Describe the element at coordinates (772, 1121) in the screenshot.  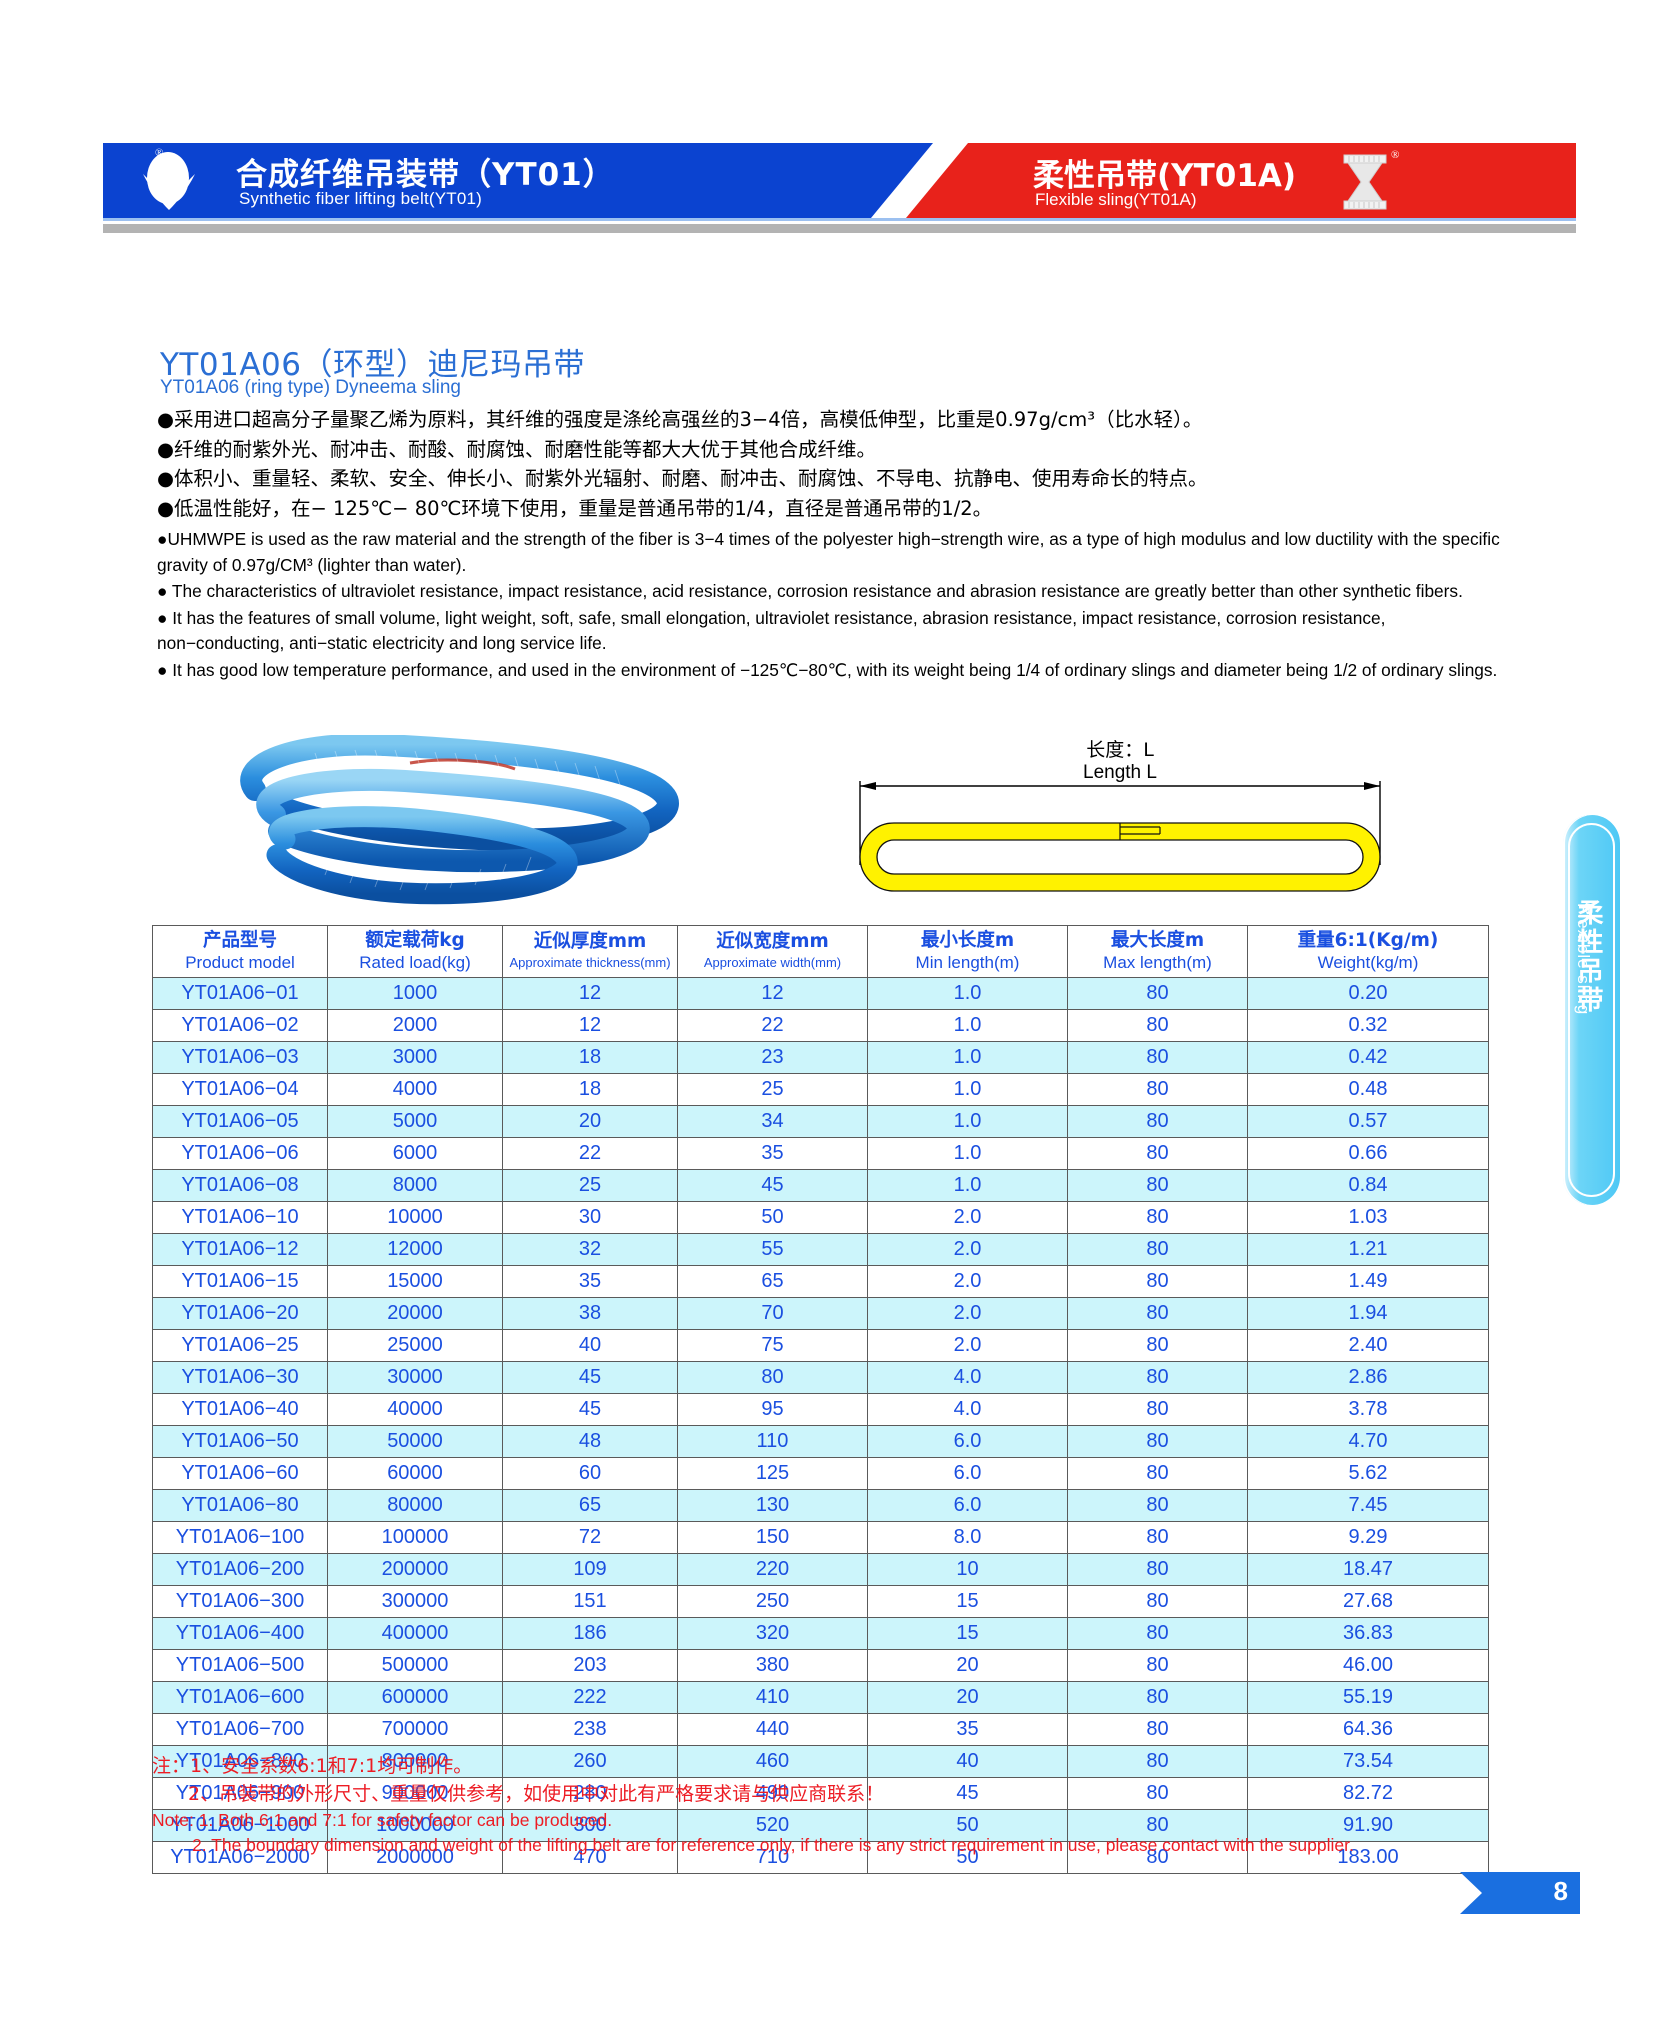
I see `cell-value: 34` at that location.